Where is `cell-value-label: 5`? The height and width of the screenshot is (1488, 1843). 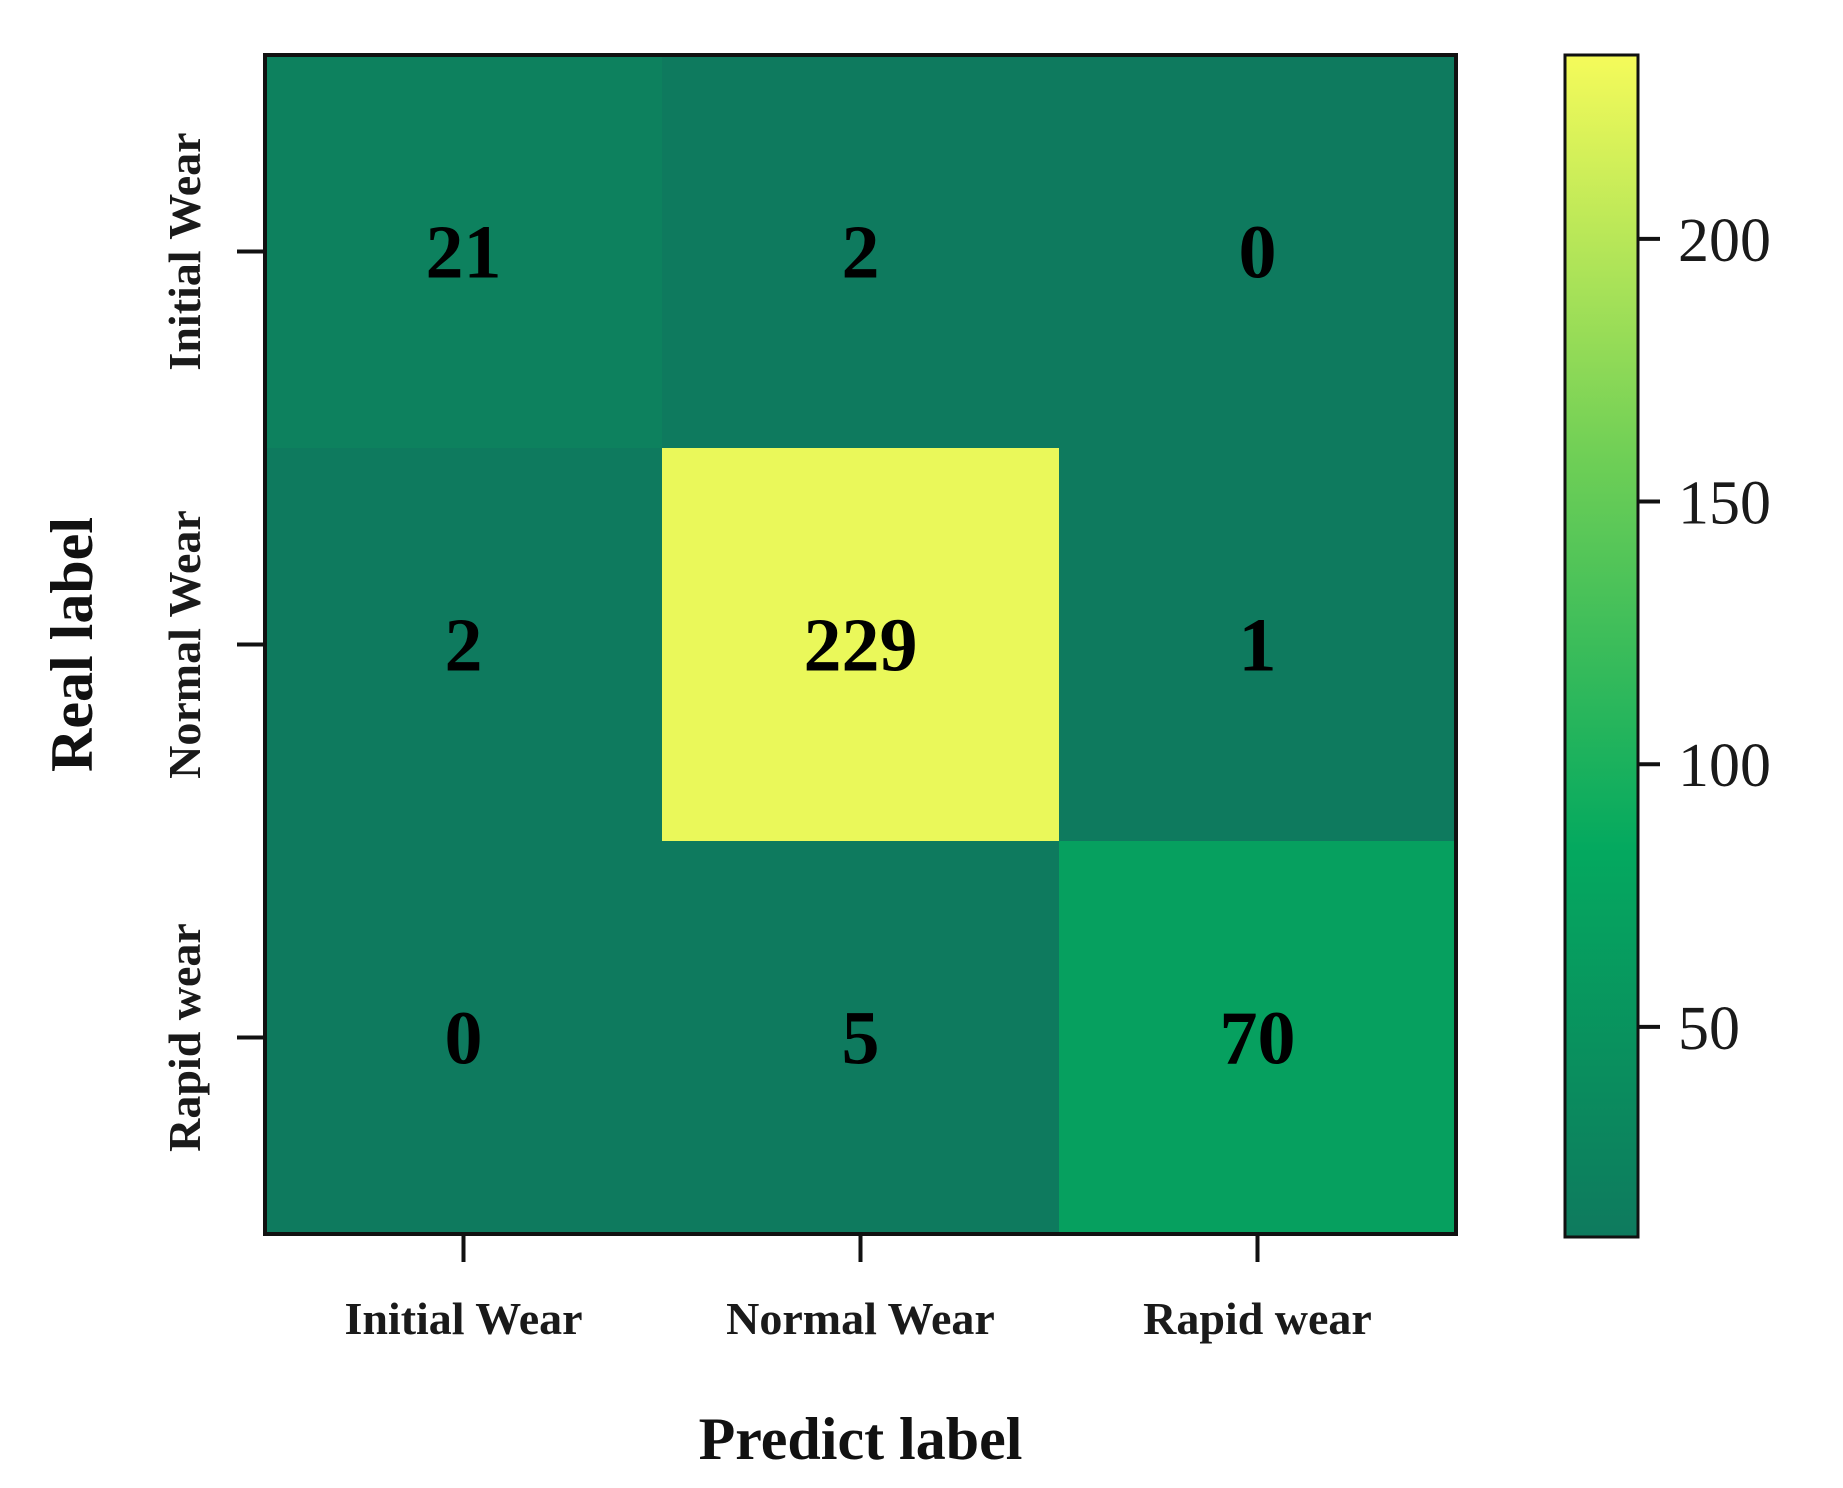
cell-value-label: 5 is located at coordinates (861, 1039).